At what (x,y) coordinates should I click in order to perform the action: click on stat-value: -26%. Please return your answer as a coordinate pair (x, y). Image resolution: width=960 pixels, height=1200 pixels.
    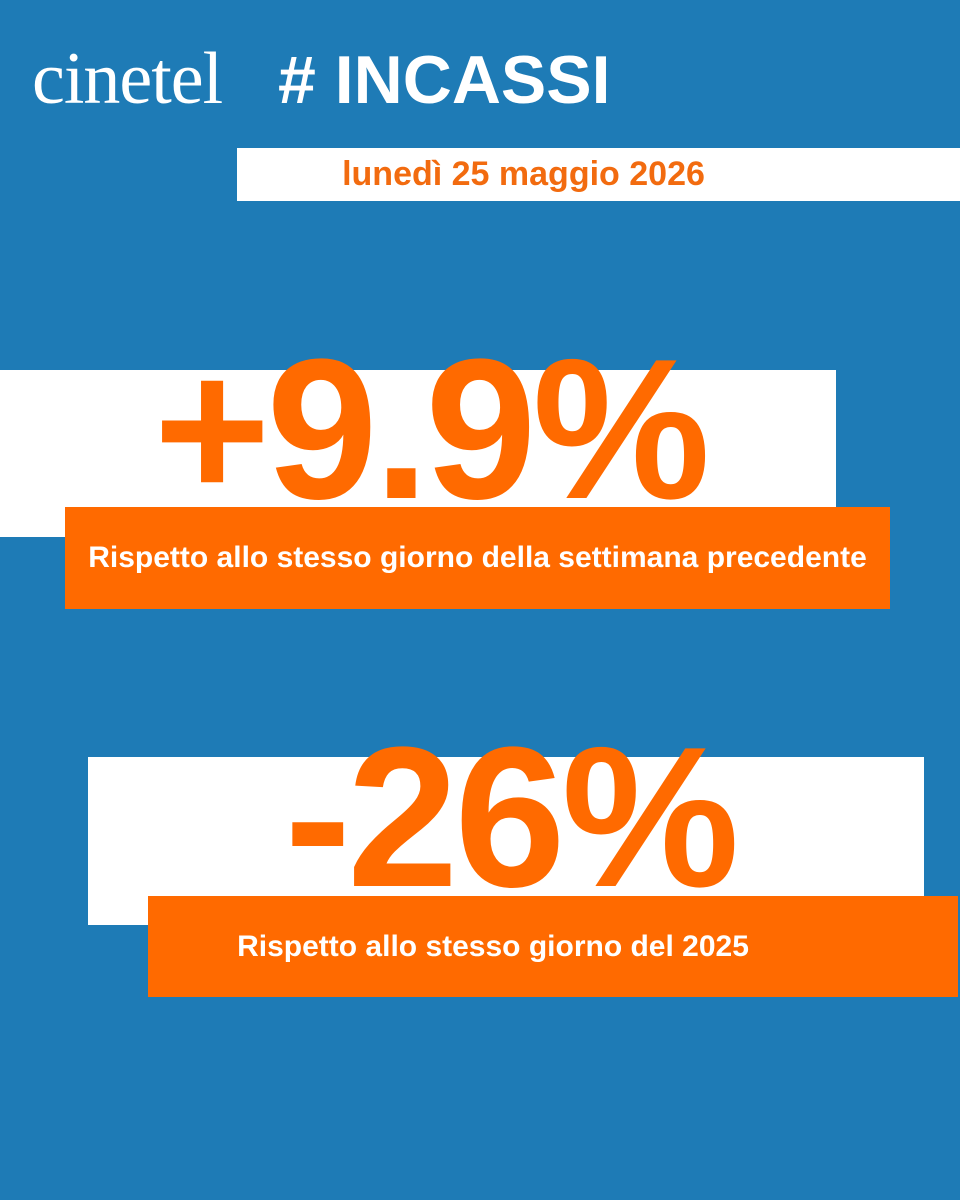
    Looking at the image, I should click on (512, 817).